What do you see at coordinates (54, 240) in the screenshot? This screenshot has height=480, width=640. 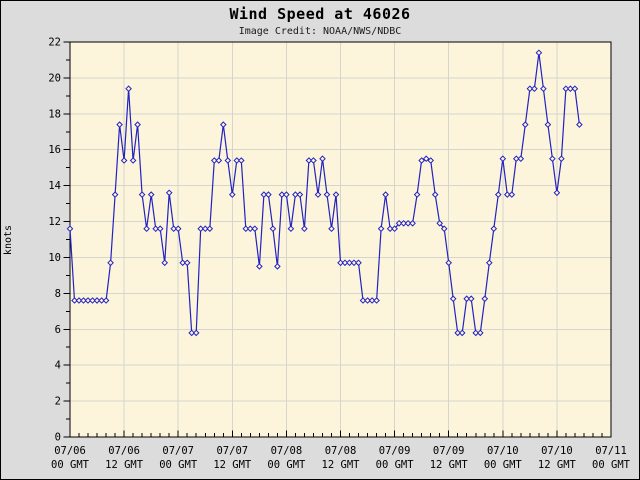 I see `y-axis-tick-labels: 0 2 4 6 8 10 12 14 16 18 20 22` at bounding box center [54, 240].